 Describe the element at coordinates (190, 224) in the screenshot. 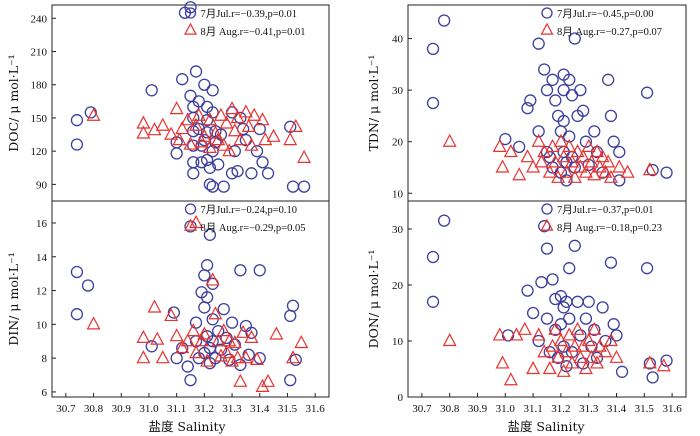

I see `din-legend-august-marker` at that location.